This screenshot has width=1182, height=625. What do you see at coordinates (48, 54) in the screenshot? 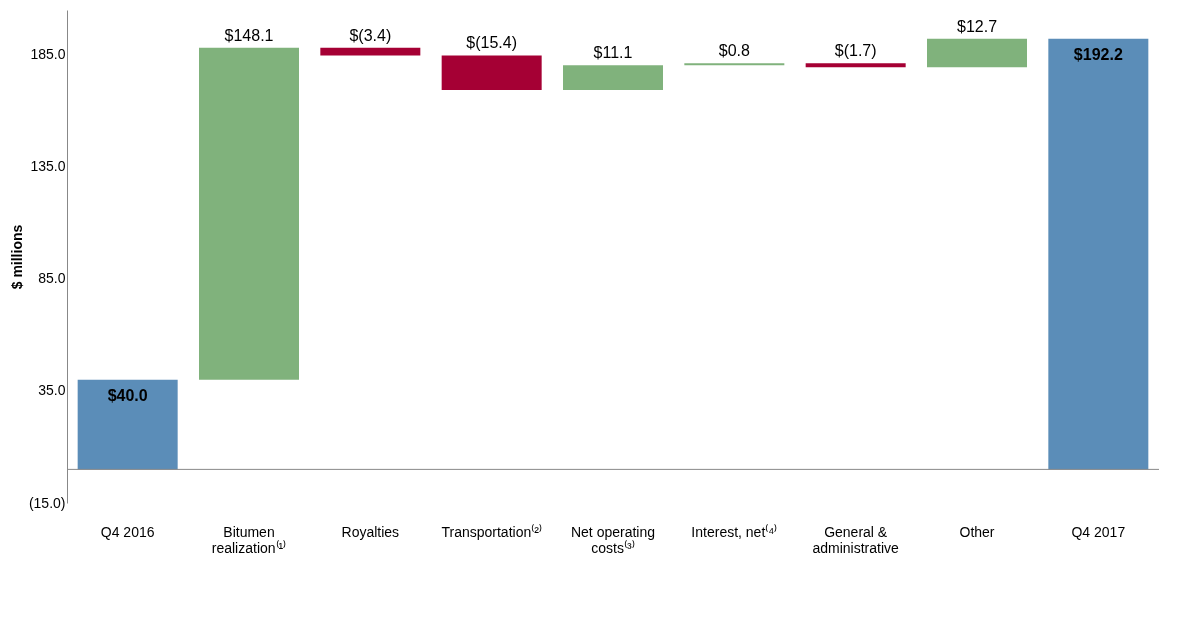
I see `y-tick-label: 185.0` at bounding box center [48, 54].